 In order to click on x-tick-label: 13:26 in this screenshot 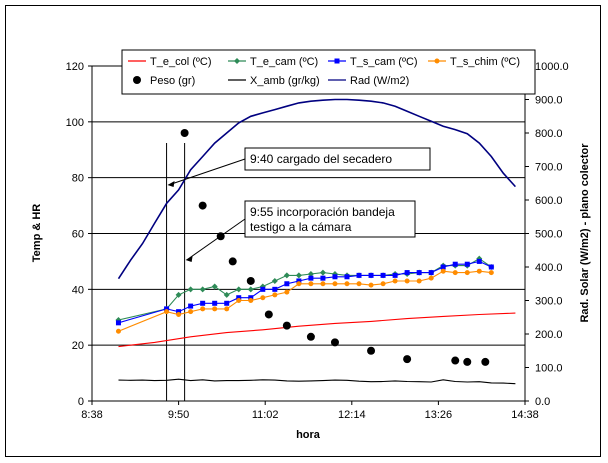, I will do `click(439, 415)`.